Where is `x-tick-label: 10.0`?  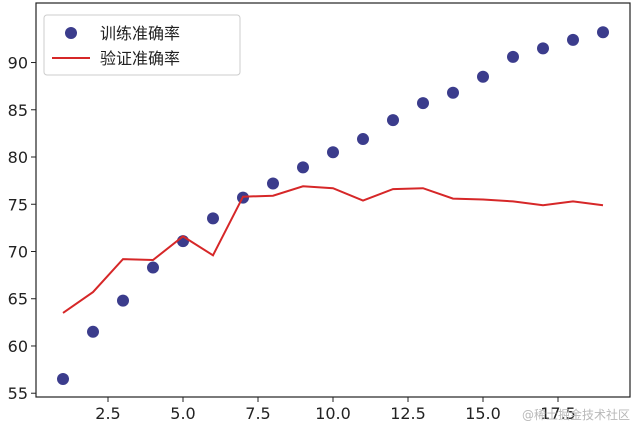
x-tick-label: 10.0 is located at coordinates (333, 413).